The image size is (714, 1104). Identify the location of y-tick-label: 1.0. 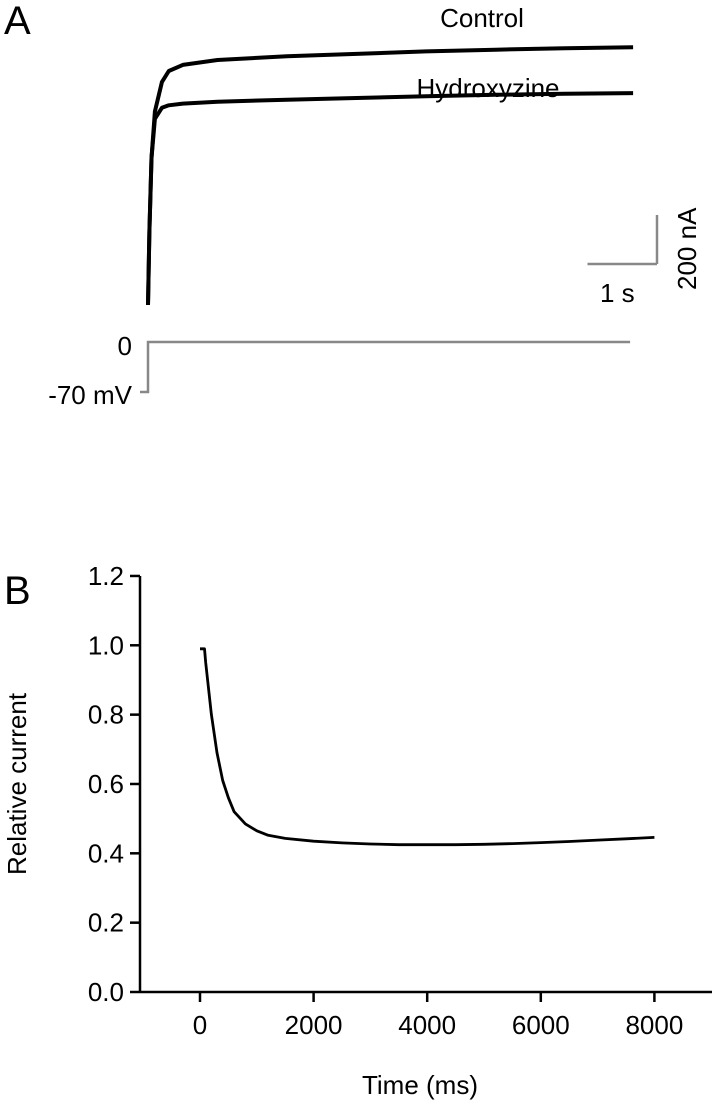
(106, 645).